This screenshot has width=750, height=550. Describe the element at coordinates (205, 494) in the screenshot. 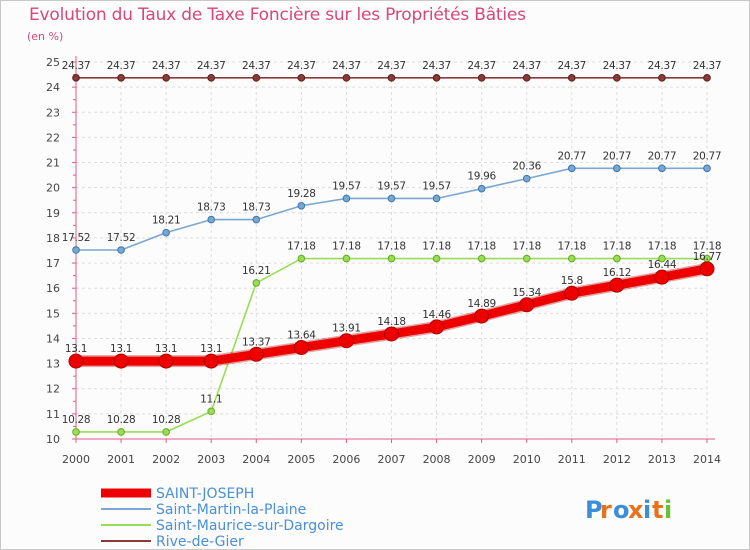

I see `legend-label: SAINT-JOSEPH` at that location.